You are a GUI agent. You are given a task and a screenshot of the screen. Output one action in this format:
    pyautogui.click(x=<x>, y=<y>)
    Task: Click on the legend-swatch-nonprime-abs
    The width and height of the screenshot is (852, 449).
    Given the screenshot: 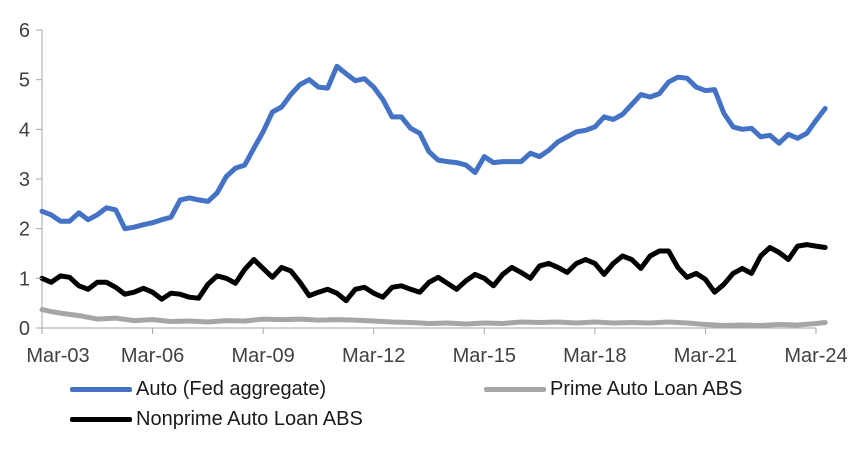 What is the action you would take?
    pyautogui.click(x=101, y=419)
    